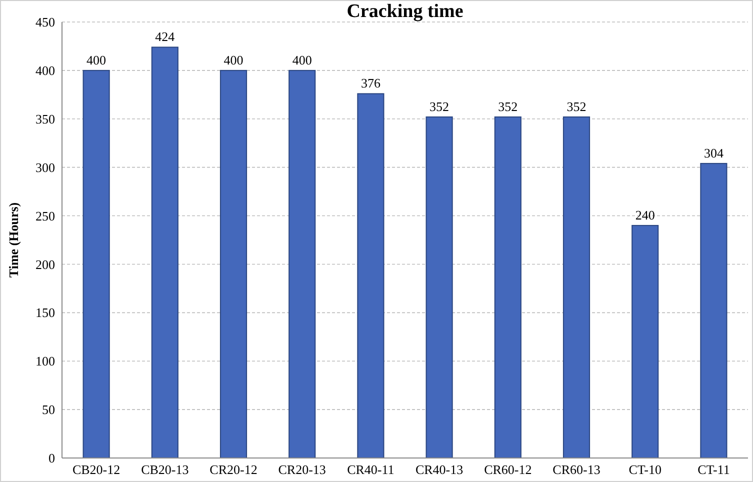 This screenshot has width=753, height=482. What do you see at coordinates (165, 36) in the screenshot?
I see `data-label: 424` at bounding box center [165, 36].